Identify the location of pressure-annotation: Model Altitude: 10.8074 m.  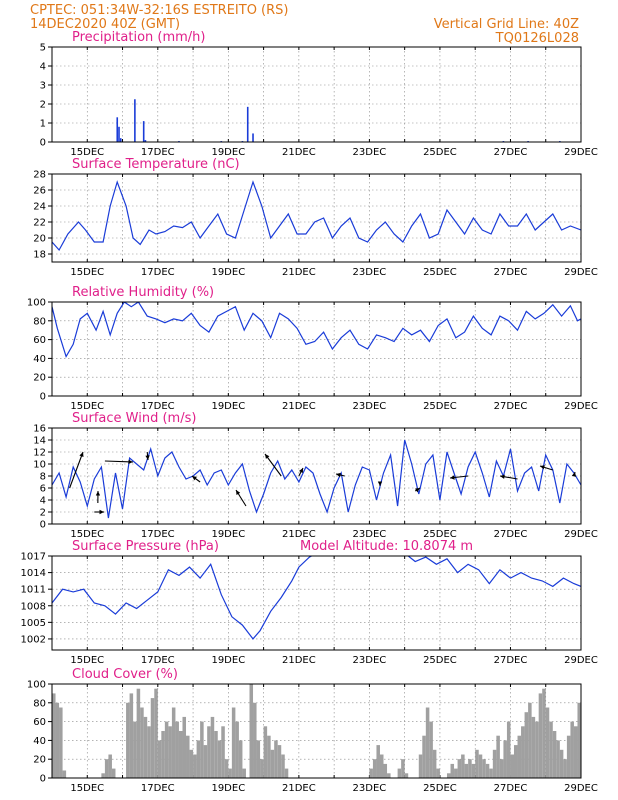
(386, 546).